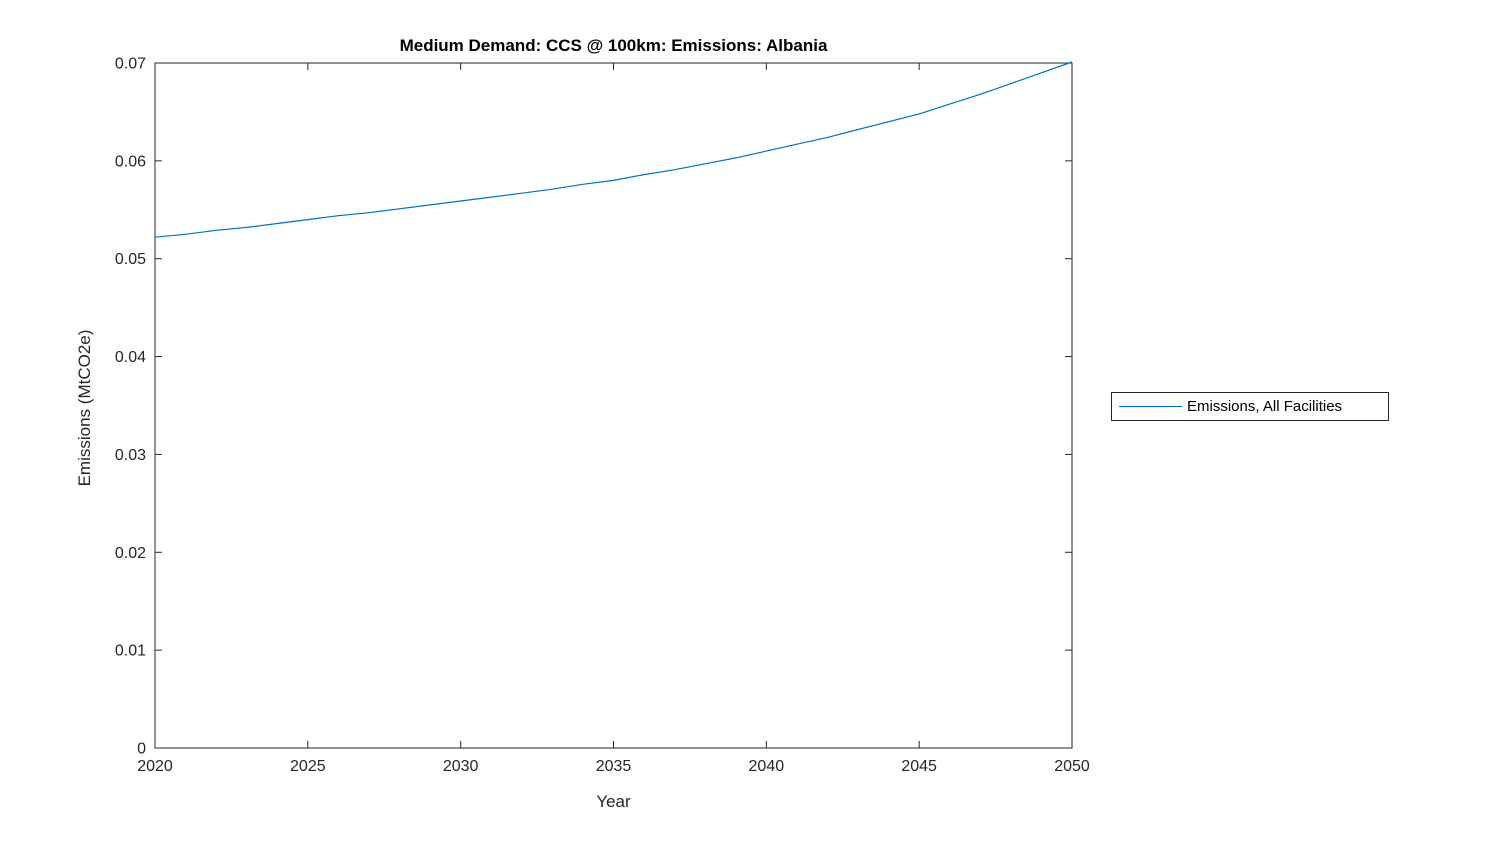  What do you see at coordinates (141, 749) in the screenshot?
I see `y-tick-label: 0` at bounding box center [141, 749].